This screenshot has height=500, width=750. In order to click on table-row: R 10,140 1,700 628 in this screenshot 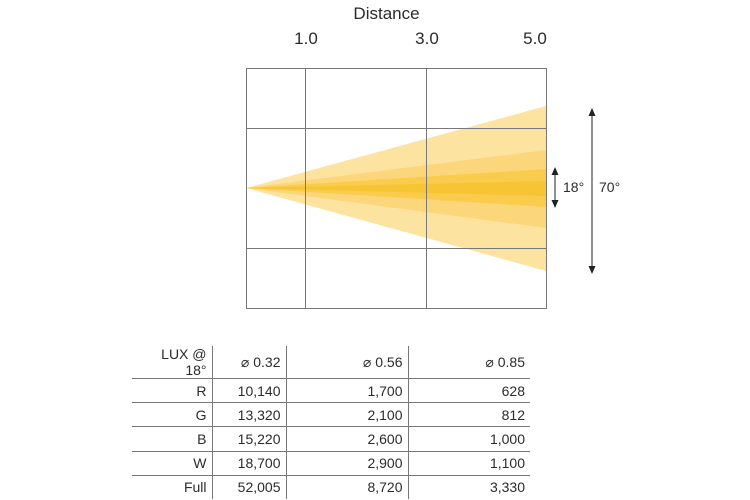, I will do `click(331, 391)`.